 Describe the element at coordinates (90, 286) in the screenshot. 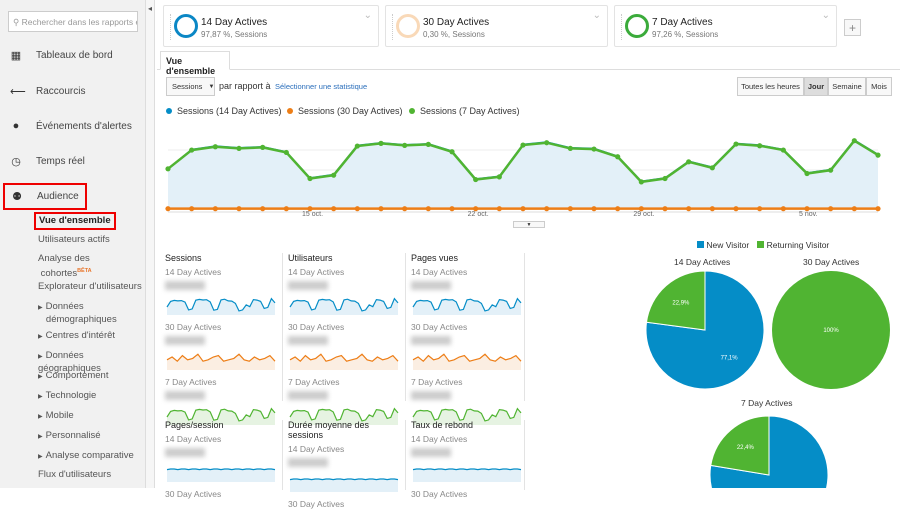

I see `sidebar-sub-user-explorer: Explorateur d'utilisateurs` at that location.